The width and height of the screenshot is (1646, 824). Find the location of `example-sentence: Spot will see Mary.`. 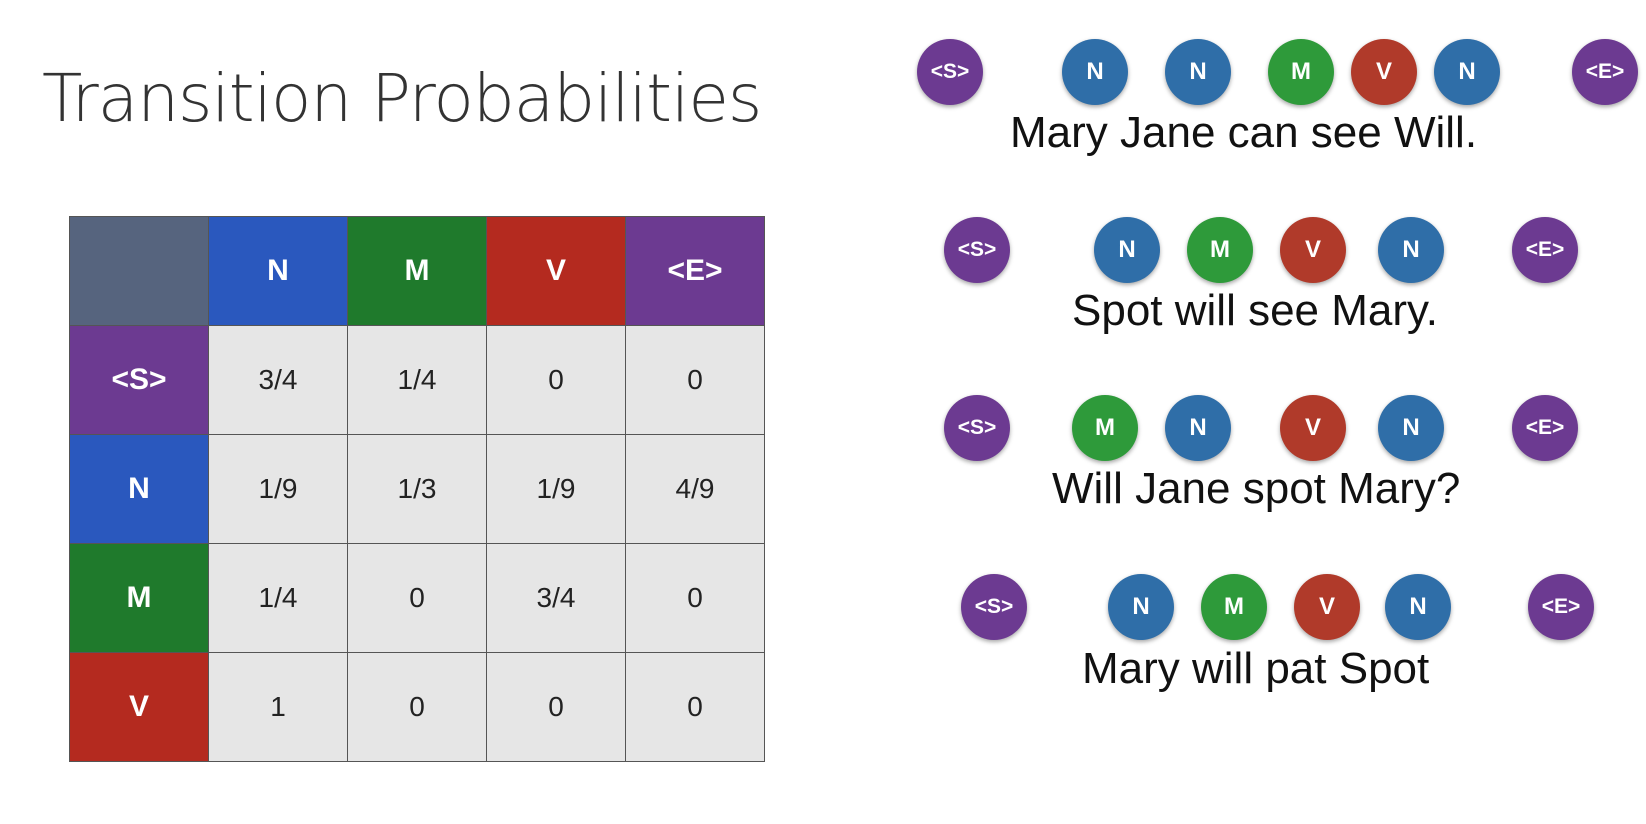

example-sentence: Spot will see Mary. is located at coordinates (1255, 310).